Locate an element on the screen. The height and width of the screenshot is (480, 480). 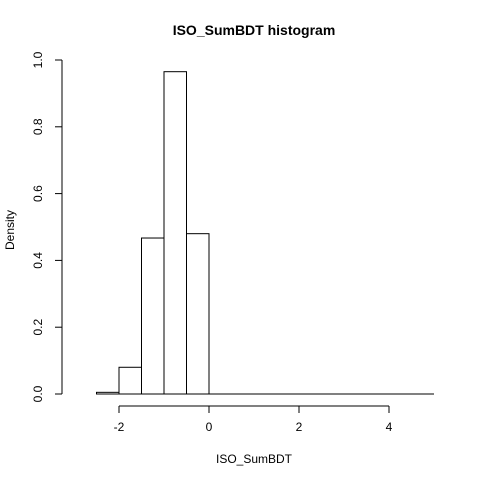
y-axis-label: Density is located at coordinates (10, 230).